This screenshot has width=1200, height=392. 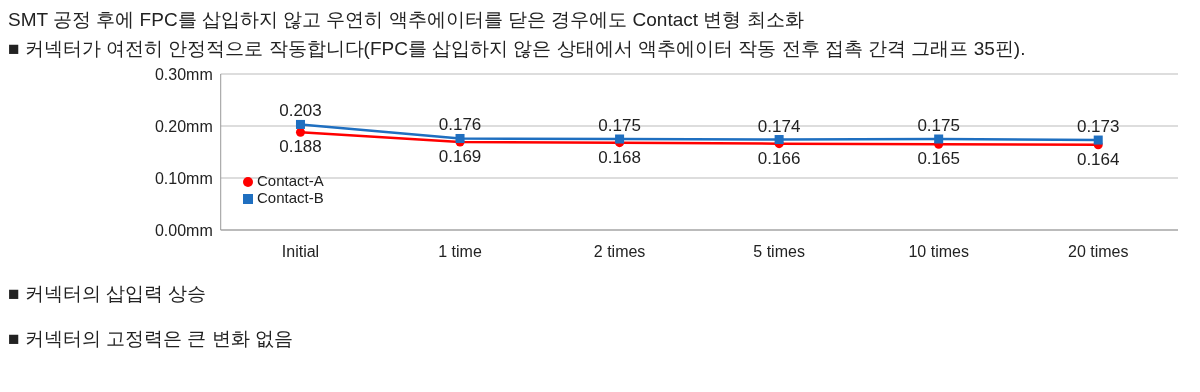 What do you see at coordinates (619, 252) in the screenshot?
I see `x-tick-label: 2 times` at bounding box center [619, 252].